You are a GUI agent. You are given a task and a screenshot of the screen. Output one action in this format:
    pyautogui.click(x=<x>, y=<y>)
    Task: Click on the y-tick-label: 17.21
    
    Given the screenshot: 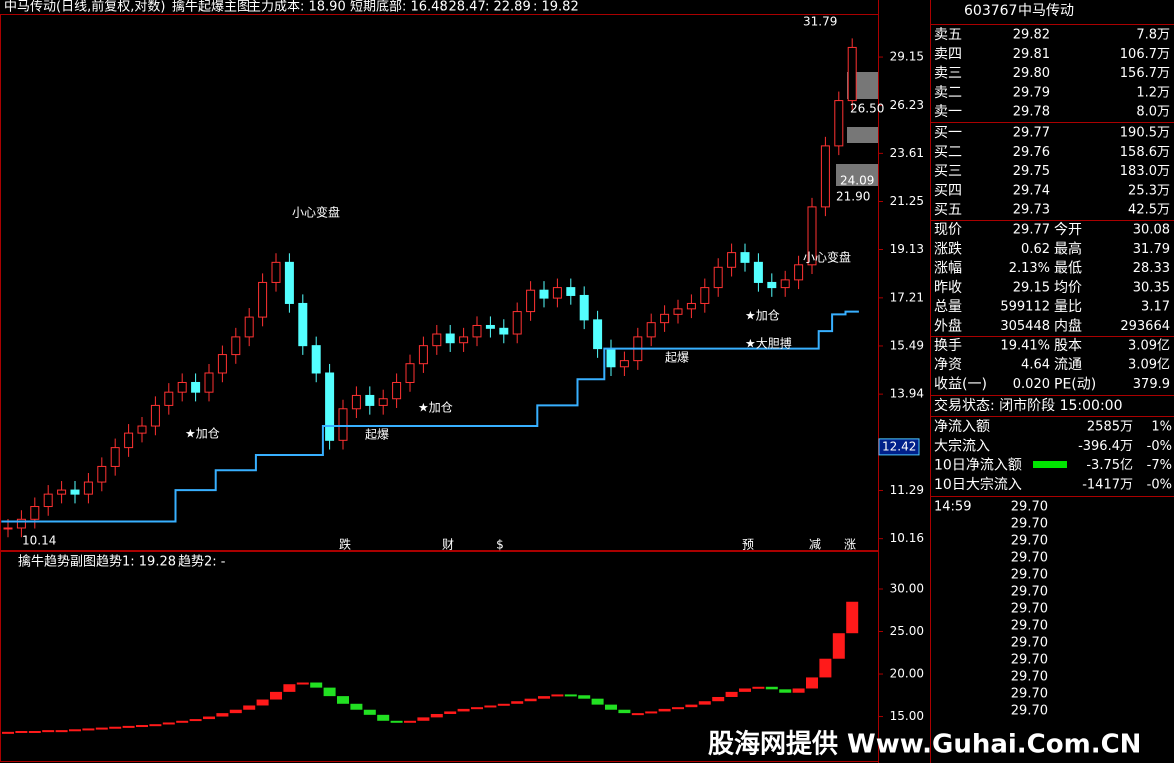 What is the action you would take?
    pyautogui.click(x=907, y=297)
    